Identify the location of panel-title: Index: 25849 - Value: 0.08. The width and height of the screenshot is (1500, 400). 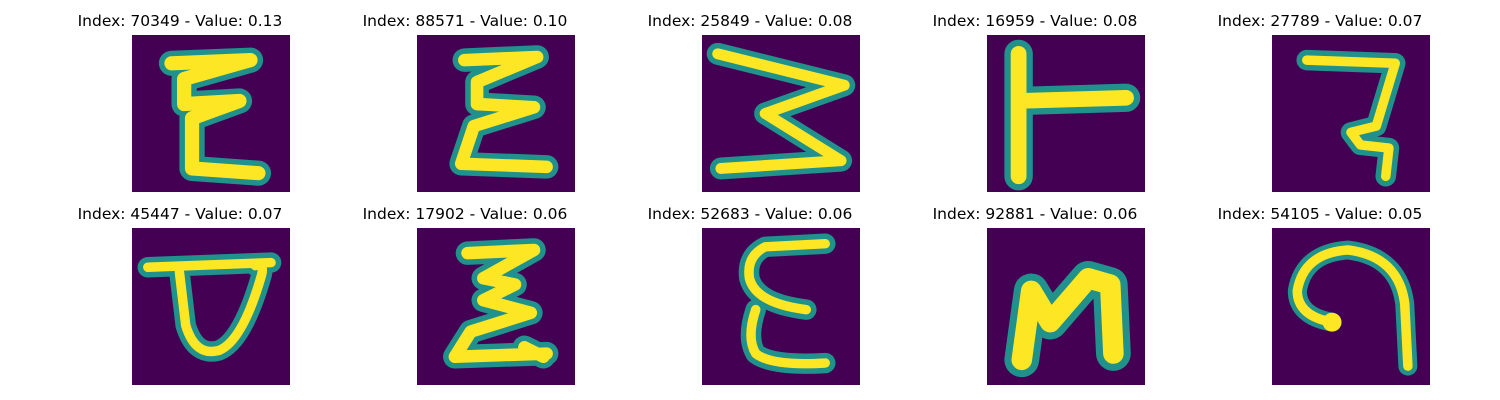
(750, 21).